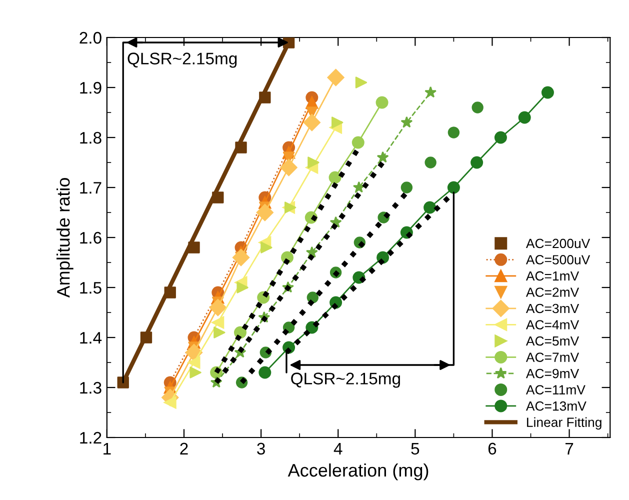 The image size is (629, 500). What do you see at coordinates (91, 438) in the screenshot?
I see `y-tick-label: 1.2` at bounding box center [91, 438].